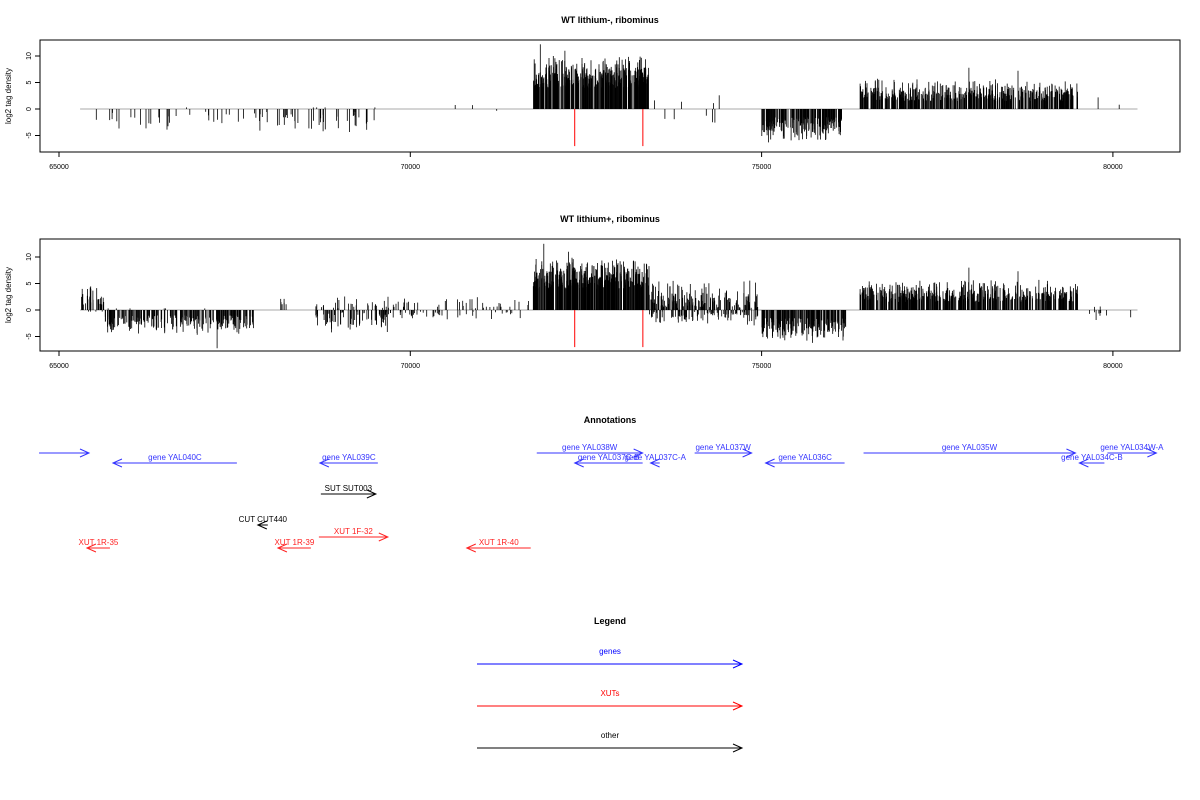  What do you see at coordinates (610, 20) in the screenshot?
I see `plot-title: WT lithium-, ribominus` at bounding box center [610, 20].